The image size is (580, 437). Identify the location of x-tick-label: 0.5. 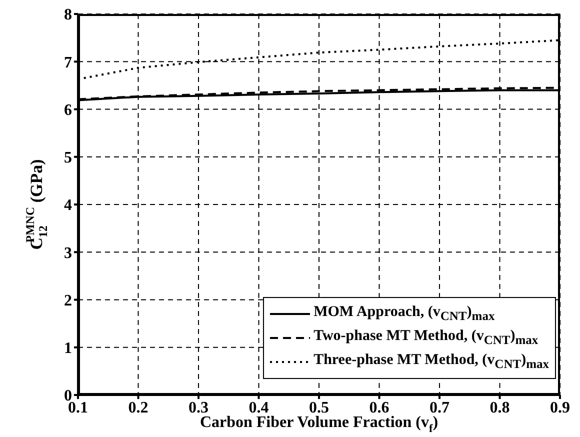
(319, 407).